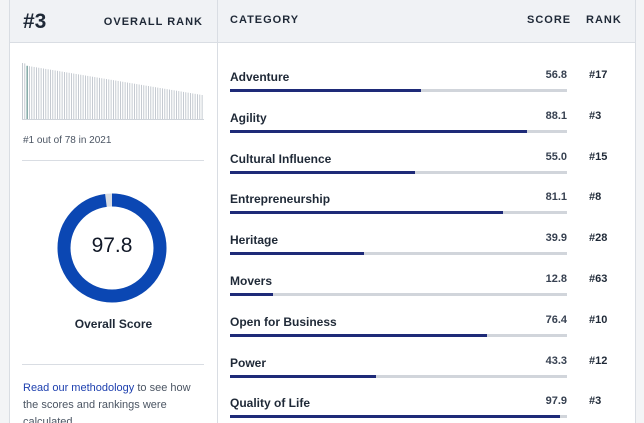 This screenshot has height=423, width=644. What do you see at coordinates (260, 77) in the screenshot?
I see `category-name: Adventure` at bounding box center [260, 77].